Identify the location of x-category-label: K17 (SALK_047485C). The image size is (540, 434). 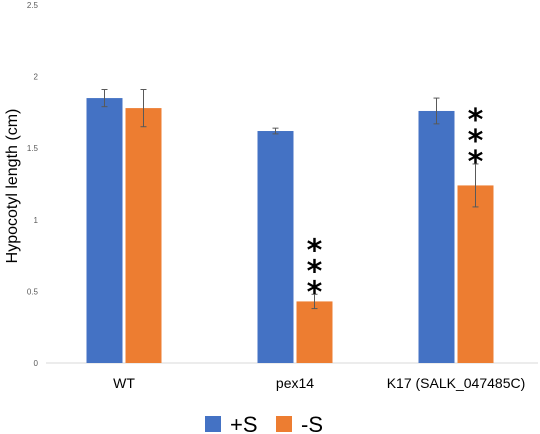
(456, 383).